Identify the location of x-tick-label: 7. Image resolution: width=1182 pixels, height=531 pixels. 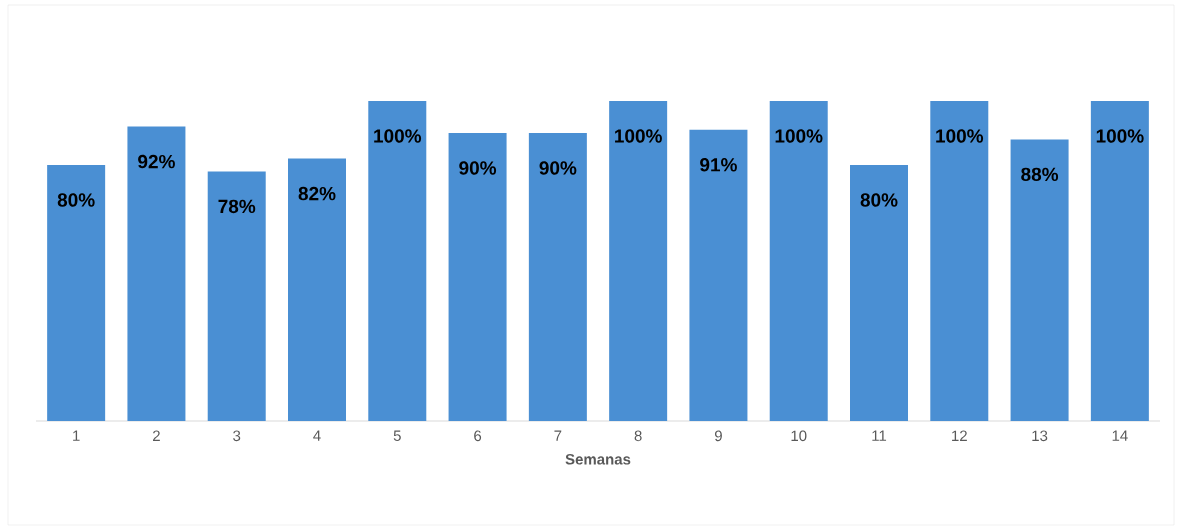
(558, 435).